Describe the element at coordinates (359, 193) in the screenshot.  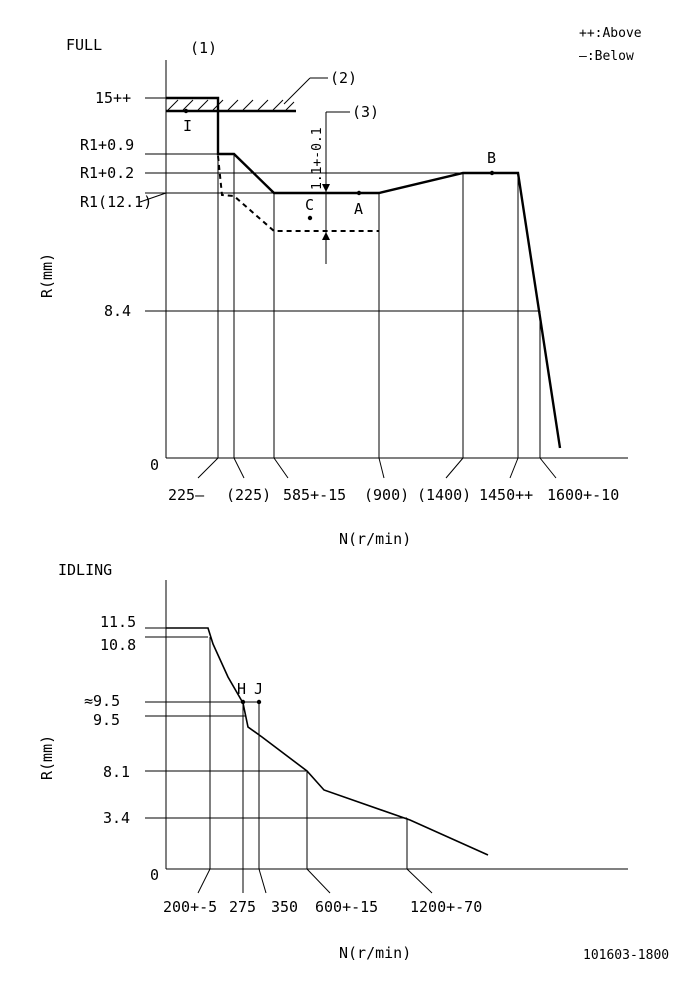
I see `point-a` at that location.